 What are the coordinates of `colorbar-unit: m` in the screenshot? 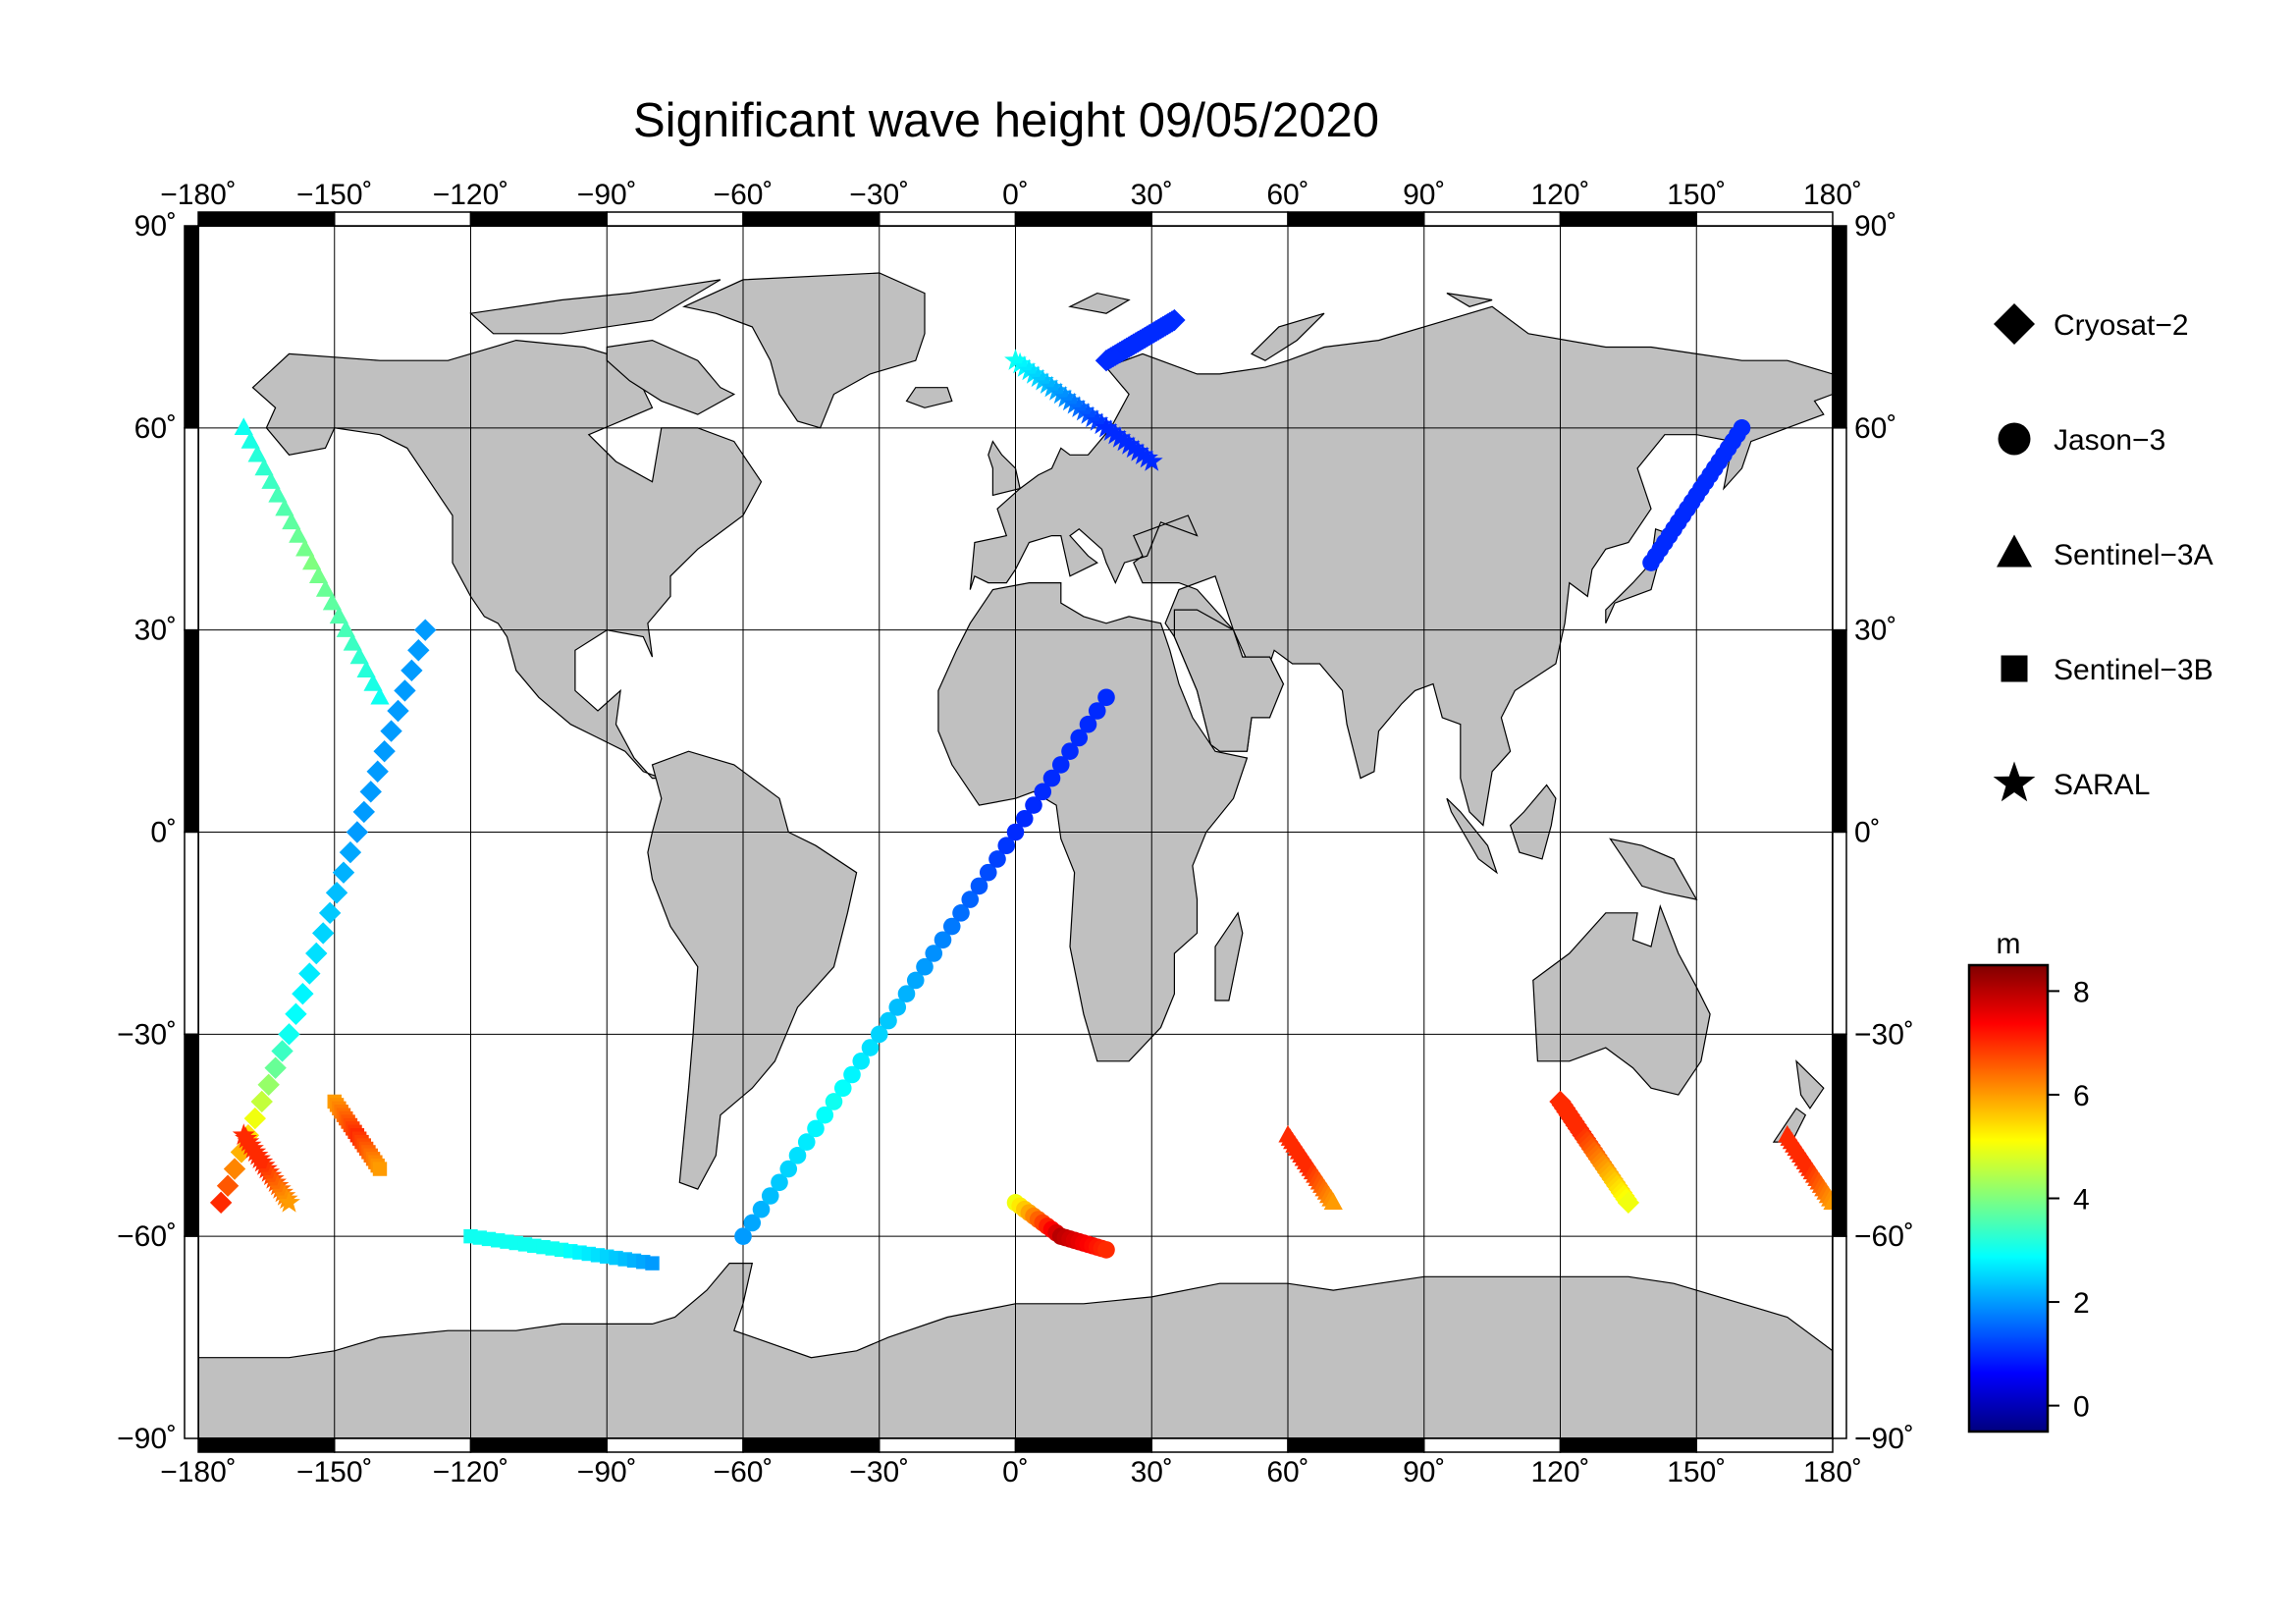 It's located at (2009, 944).